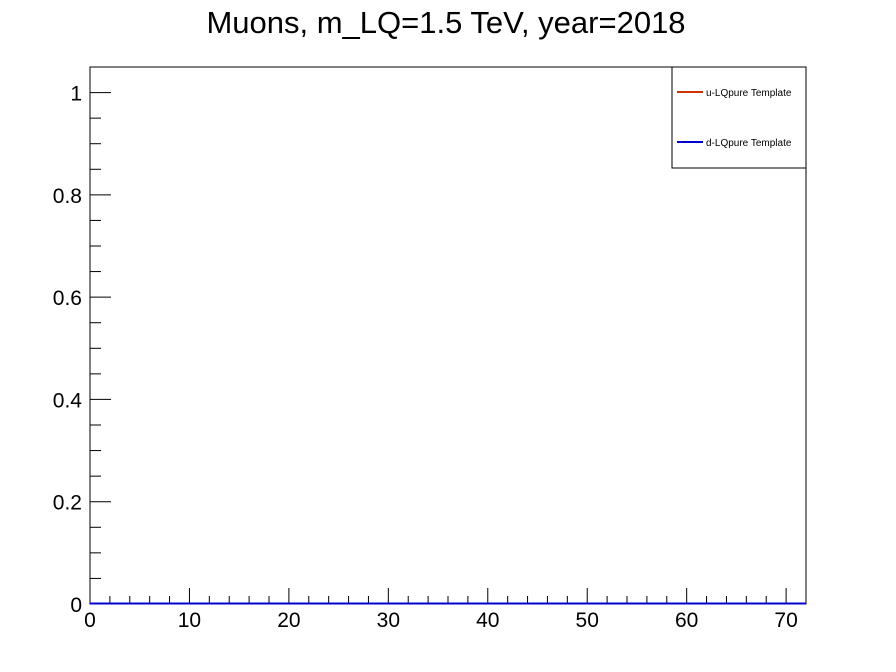 This screenshot has width=896, height=672. Describe the element at coordinates (67, 503) in the screenshot. I see `y-tick-label: 0.2` at that location.